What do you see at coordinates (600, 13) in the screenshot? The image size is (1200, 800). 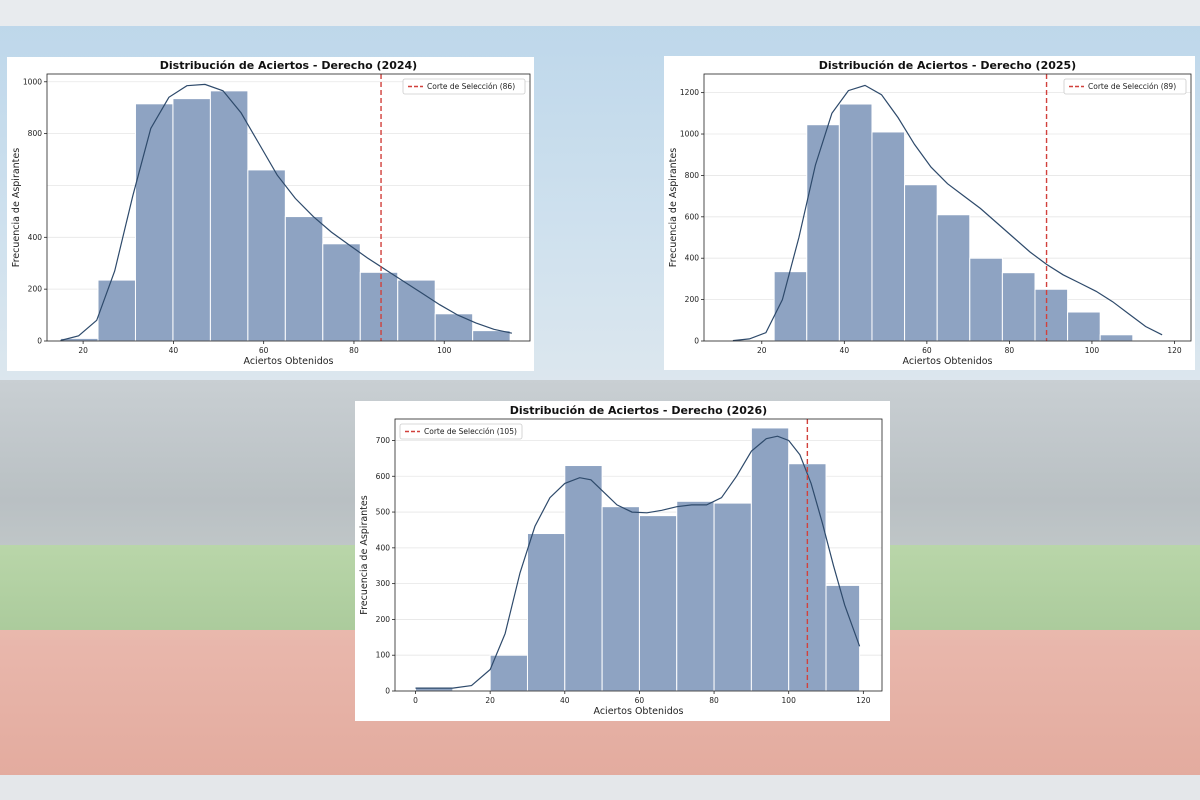 I see `top-strip` at bounding box center [600, 13].